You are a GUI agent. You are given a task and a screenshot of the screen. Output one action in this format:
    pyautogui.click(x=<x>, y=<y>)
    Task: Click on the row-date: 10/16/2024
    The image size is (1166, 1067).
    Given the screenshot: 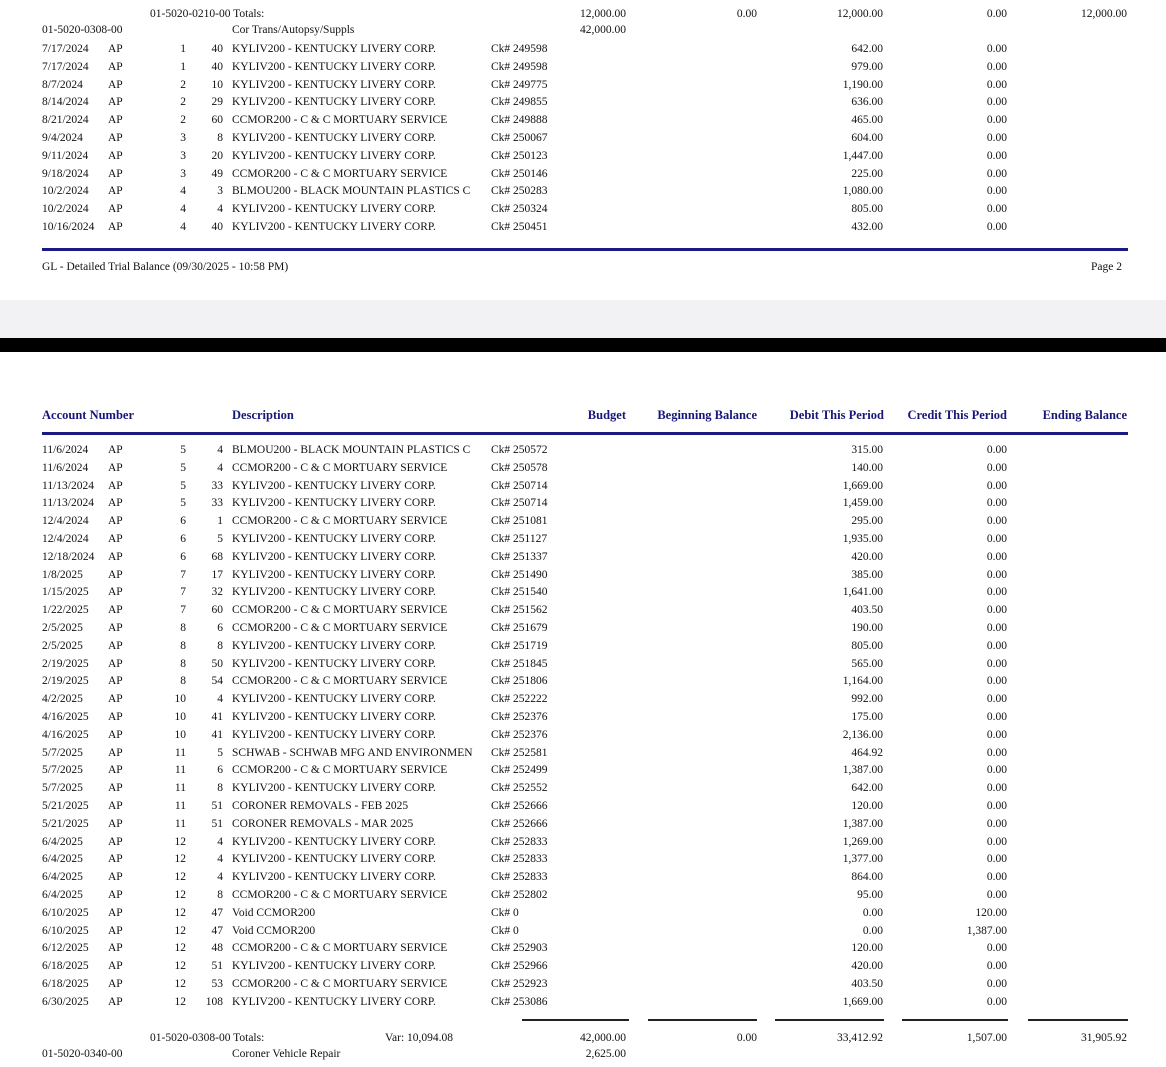 What is the action you would take?
    pyautogui.click(x=68, y=227)
    